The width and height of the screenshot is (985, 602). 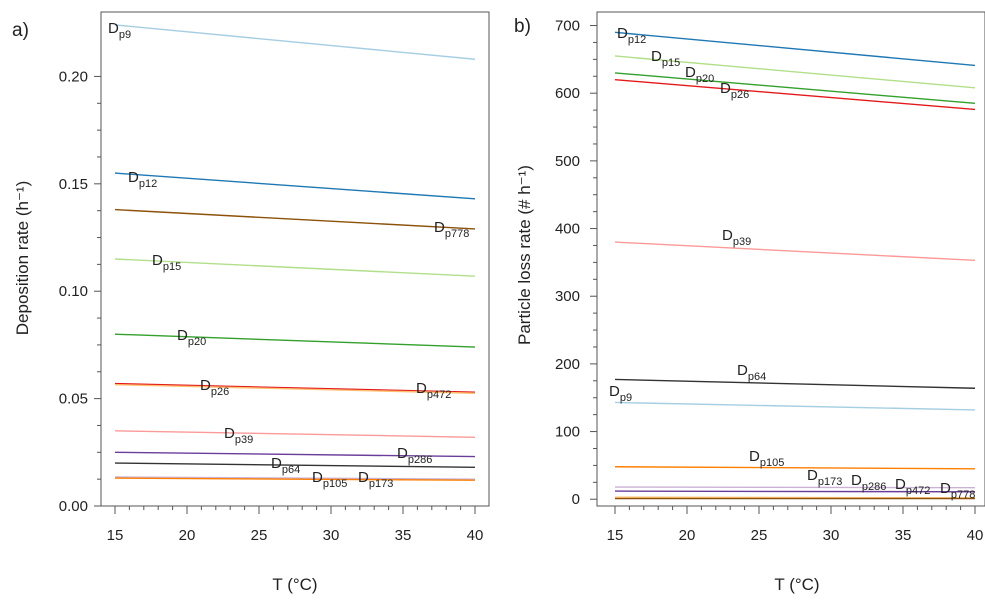 I want to click on panel-b-y-axis-title: Particle loss rate (# h⁻¹), so click(x=524, y=255).